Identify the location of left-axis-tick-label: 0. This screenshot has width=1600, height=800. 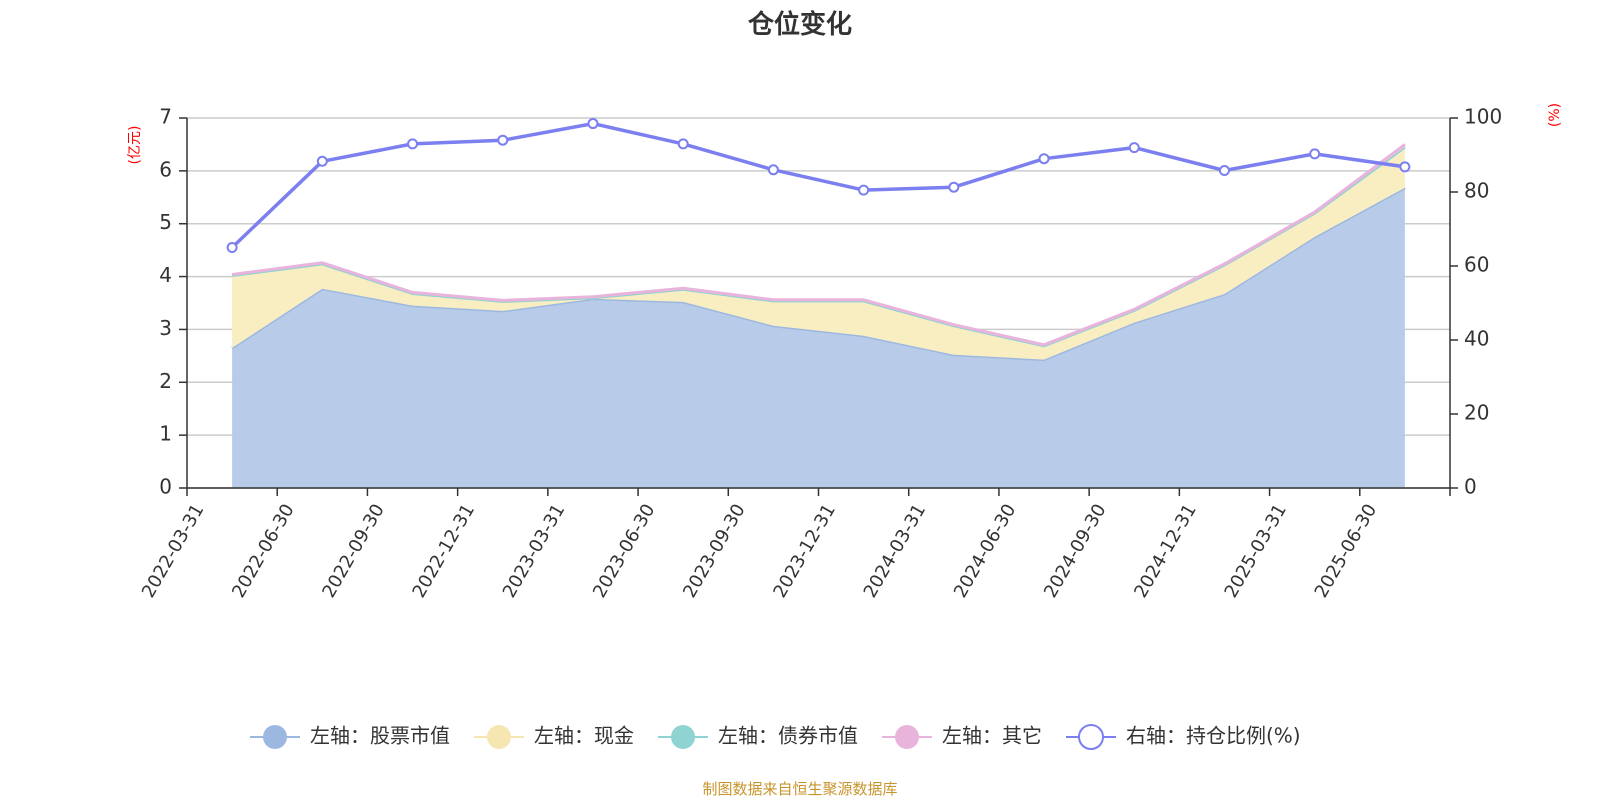
(165, 487).